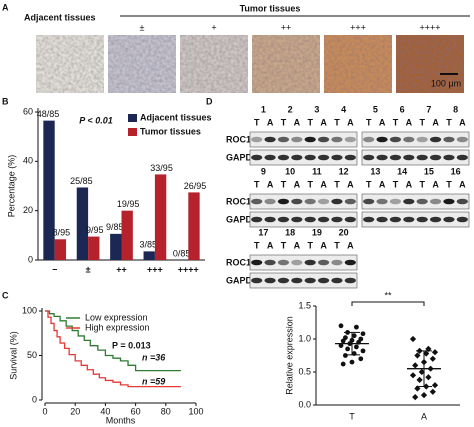 This screenshot has width=474, height=427. What do you see at coordinates (242, 280) in the screenshot?
I see `band-label: GAPDH` at bounding box center [242, 280].